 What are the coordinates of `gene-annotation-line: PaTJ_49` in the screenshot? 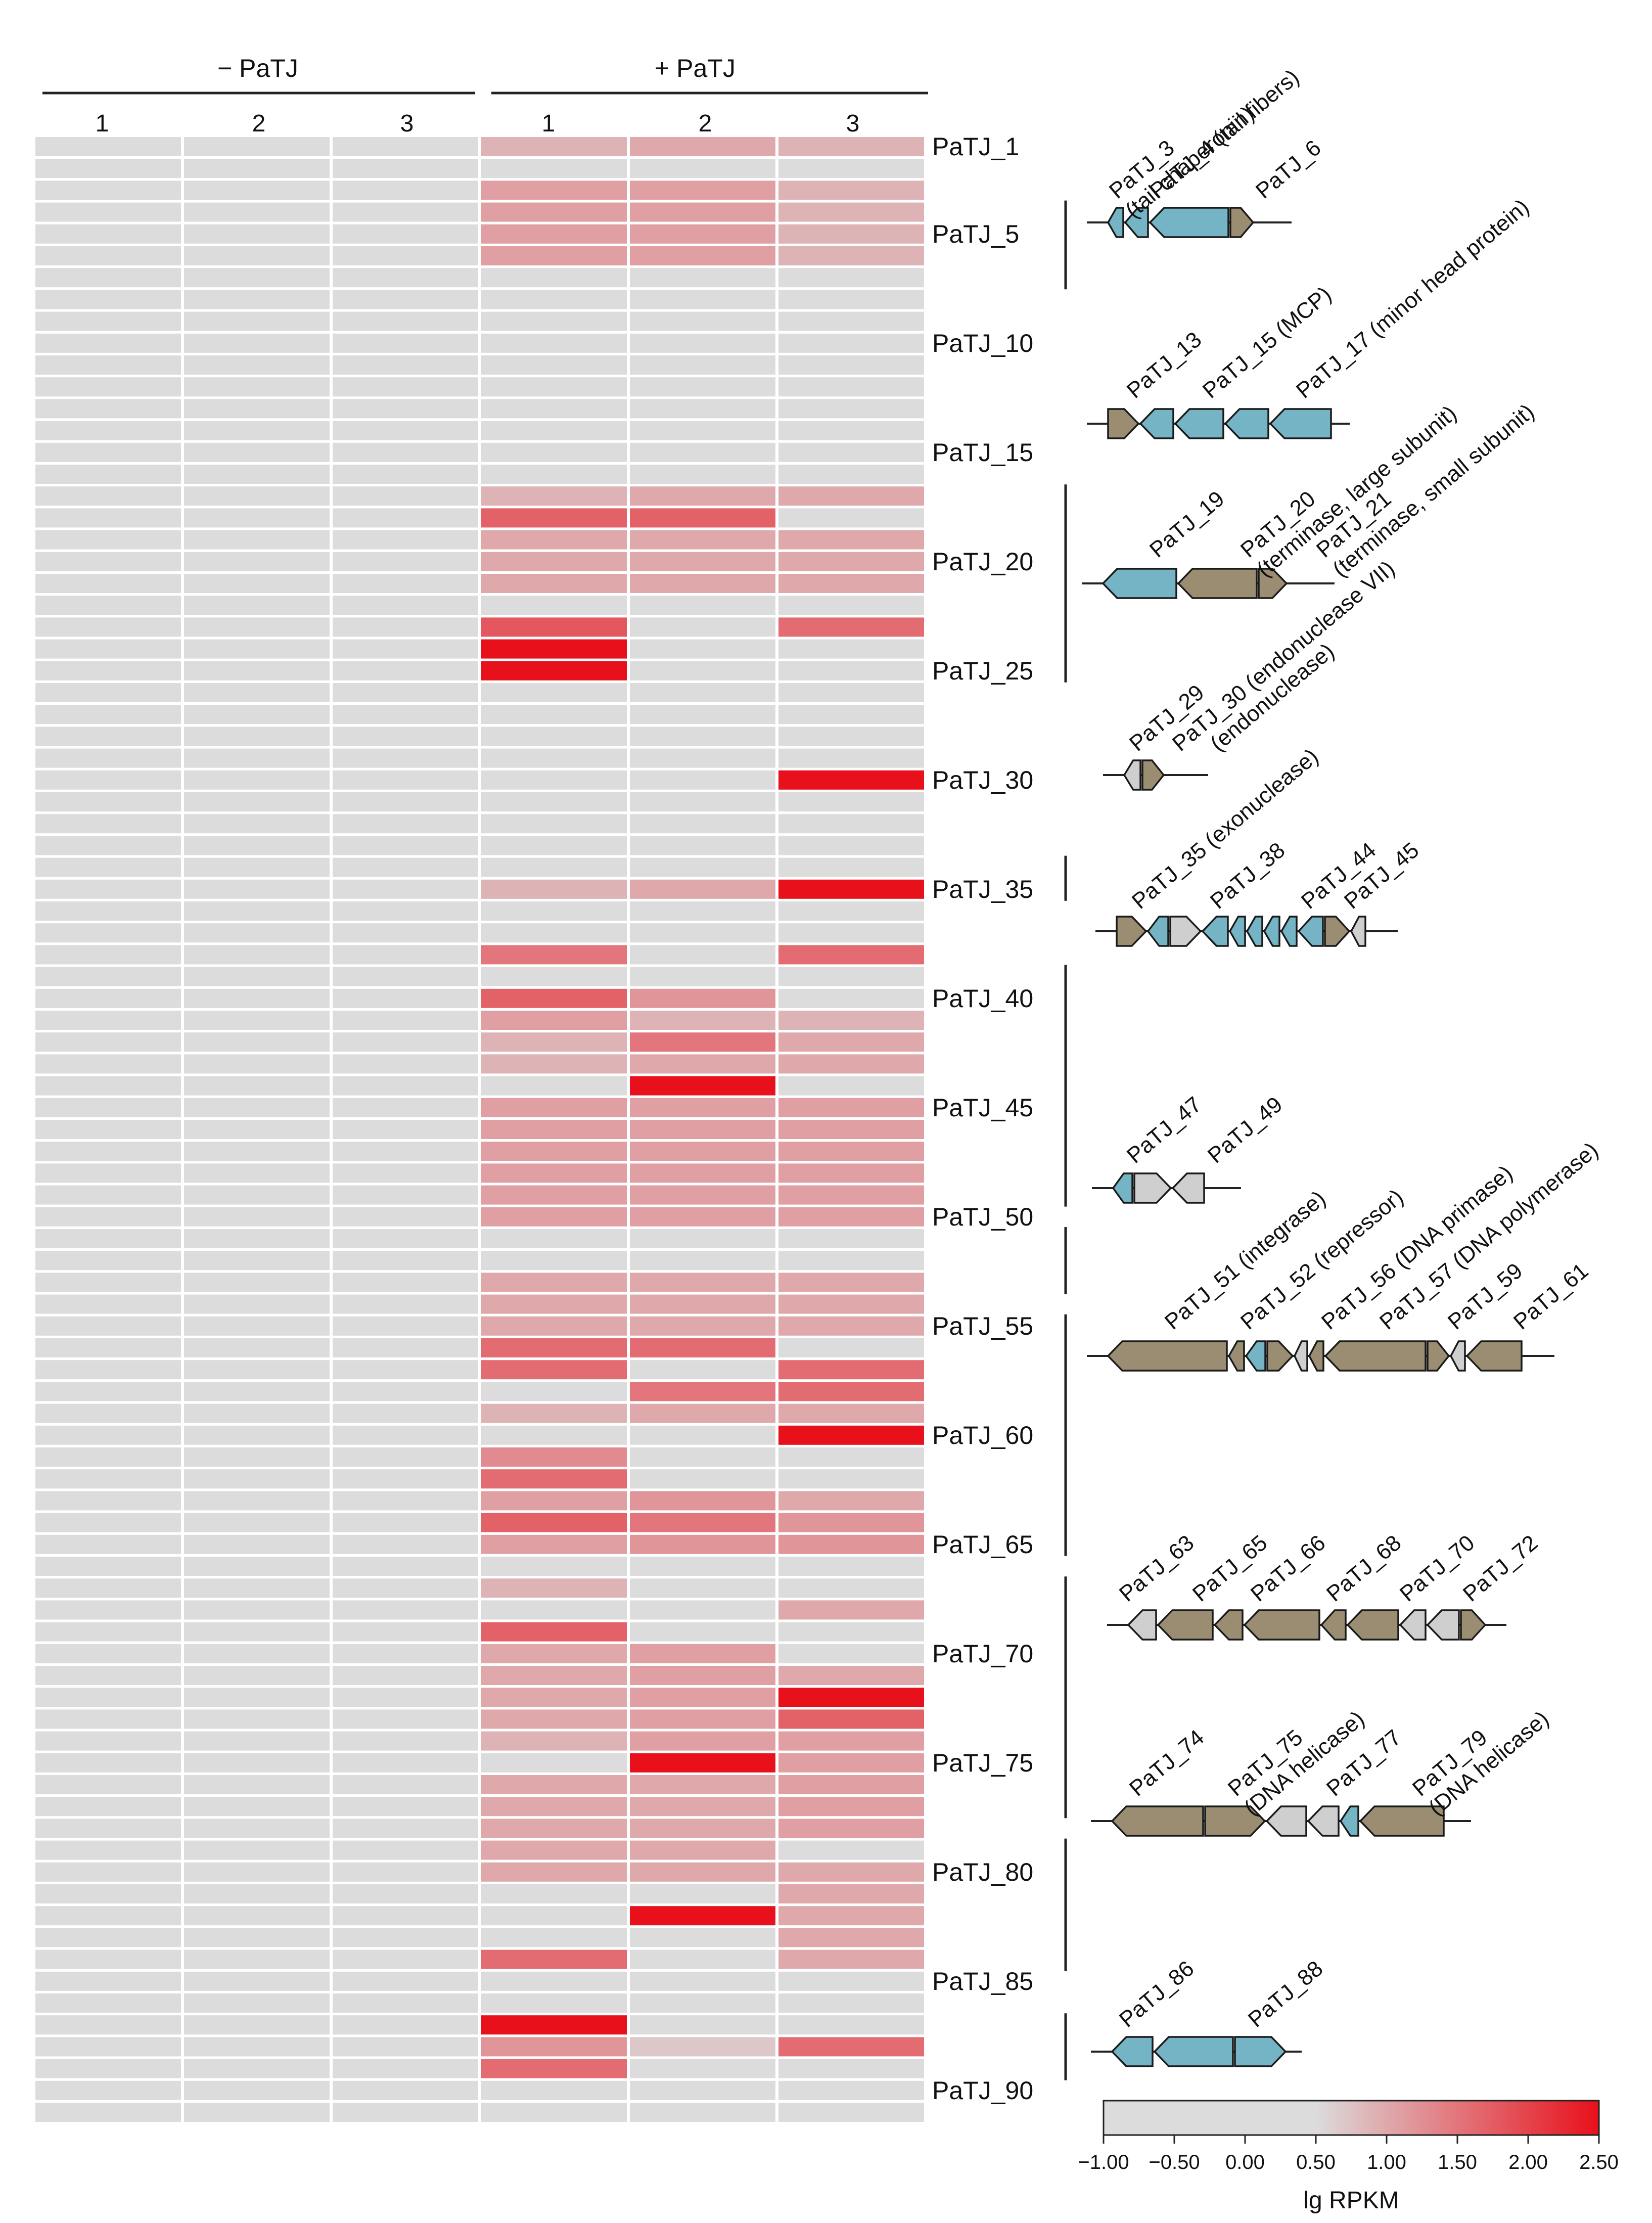 It's located at (1245, 1130).